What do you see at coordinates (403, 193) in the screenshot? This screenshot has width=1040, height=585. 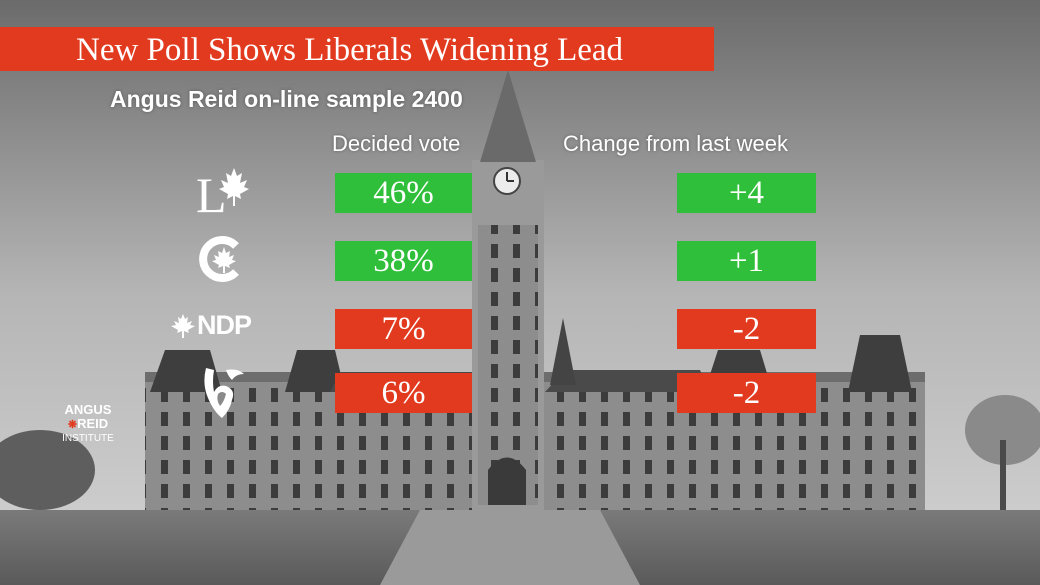 I see `vote-cell: 46%` at bounding box center [403, 193].